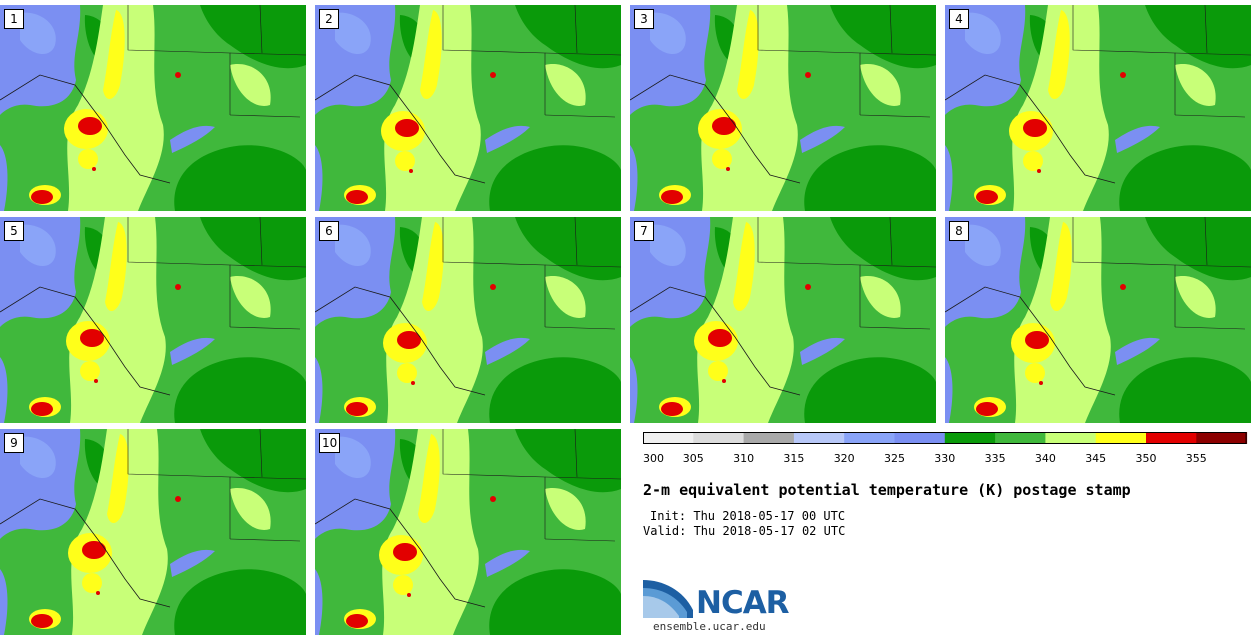 Image resolution: width=1260 pixels, height=635 pixels. What do you see at coordinates (330, 443) in the screenshot?
I see `panel-number: 10` at bounding box center [330, 443].